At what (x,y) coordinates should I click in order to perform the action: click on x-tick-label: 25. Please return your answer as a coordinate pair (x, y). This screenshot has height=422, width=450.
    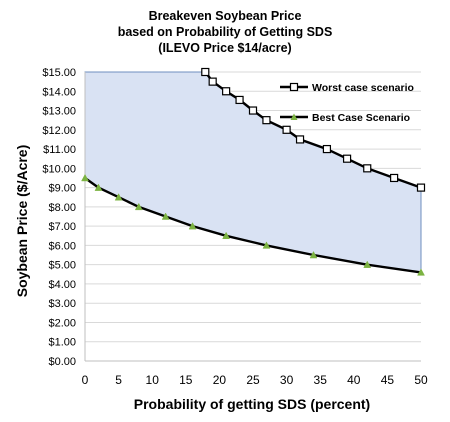
    Looking at the image, I should click on (253, 380).